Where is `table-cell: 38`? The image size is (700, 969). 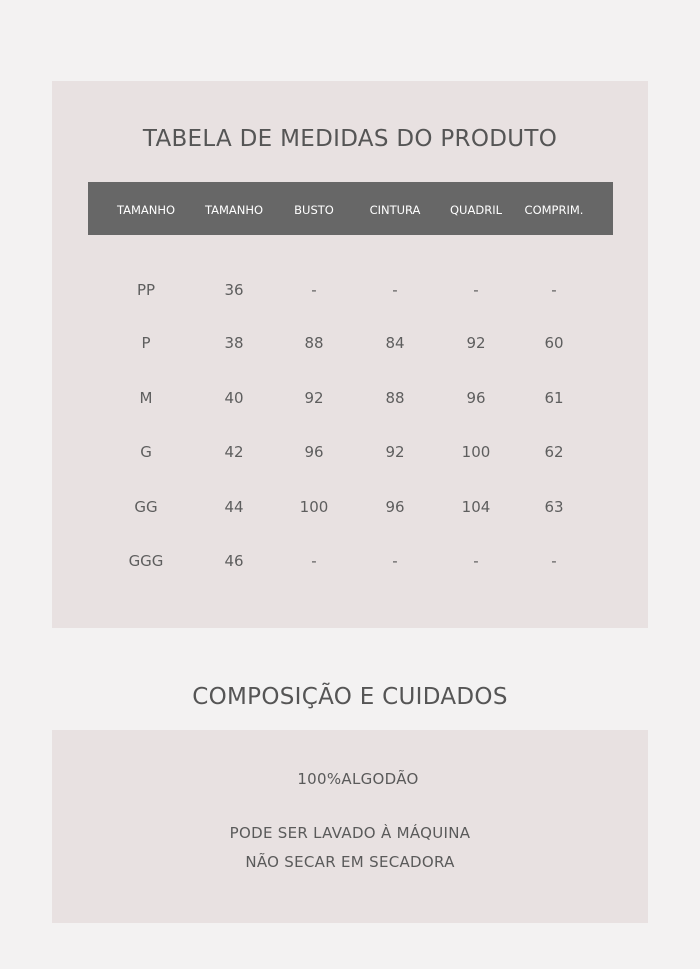
table-cell: 38 is located at coordinates (234, 343).